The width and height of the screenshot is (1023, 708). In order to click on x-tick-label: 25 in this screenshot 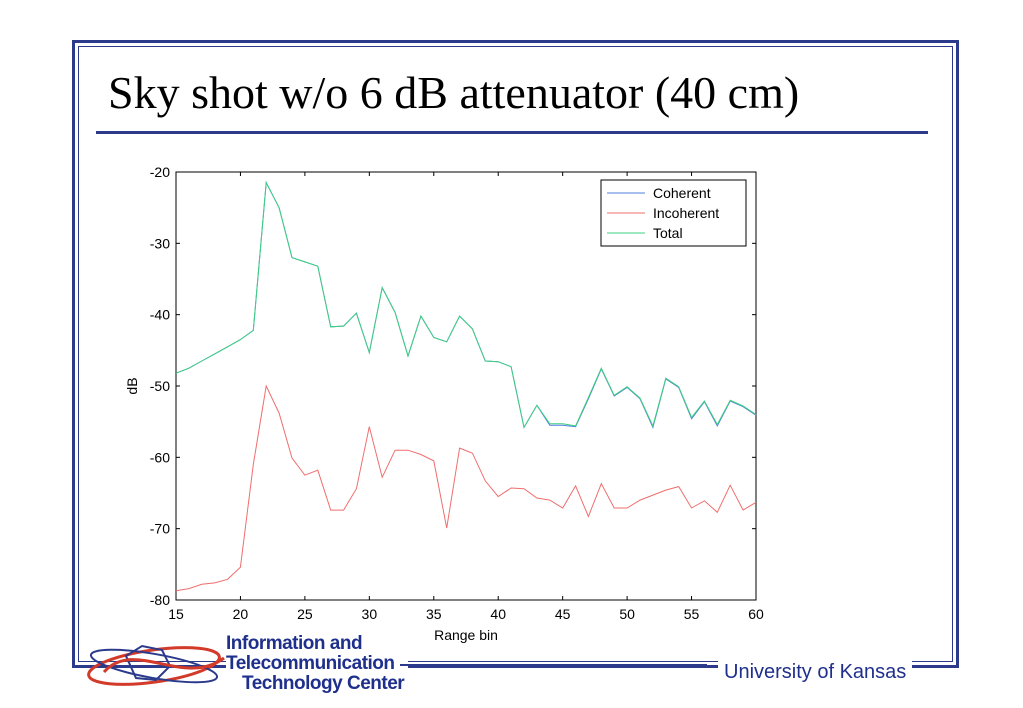, I will do `click(305, 614)`.